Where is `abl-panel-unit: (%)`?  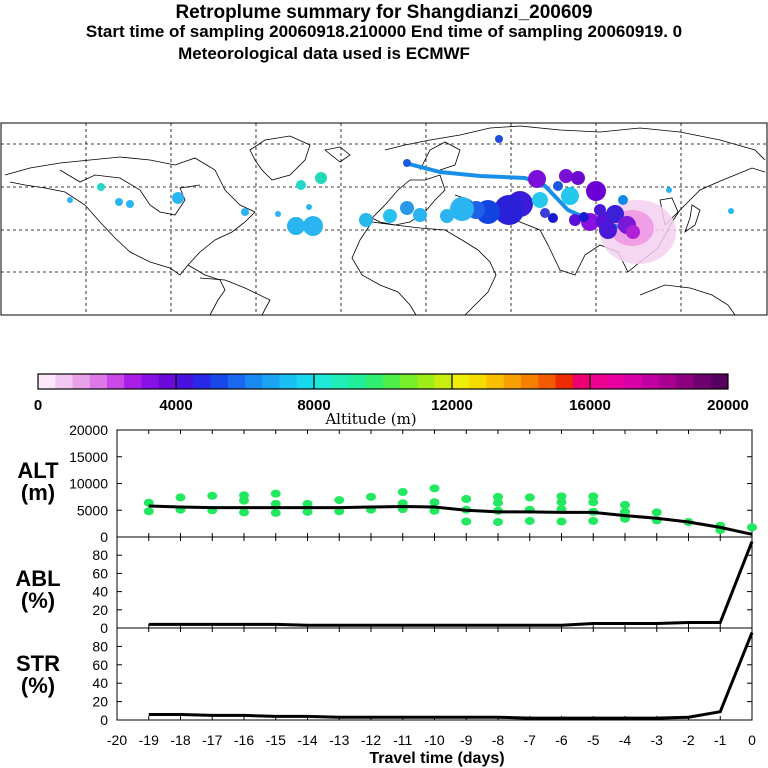 abl-panel-unit: (%) is located at coordinates (38, 600).